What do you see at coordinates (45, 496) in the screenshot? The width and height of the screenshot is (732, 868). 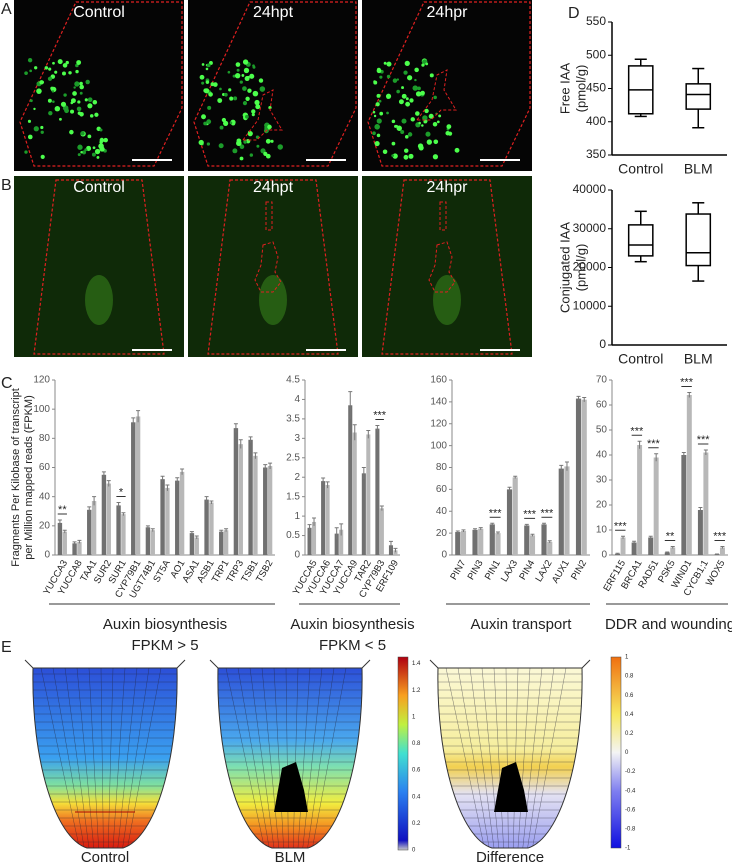 I see `y-tick-label: 40` at bounding box center [45, 496].